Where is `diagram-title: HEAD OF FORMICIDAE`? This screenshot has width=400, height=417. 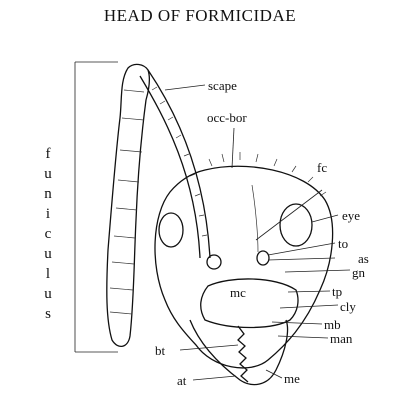 diagram-title: HEAD OF FORMICIDAE is located at coordinates (200, 15).